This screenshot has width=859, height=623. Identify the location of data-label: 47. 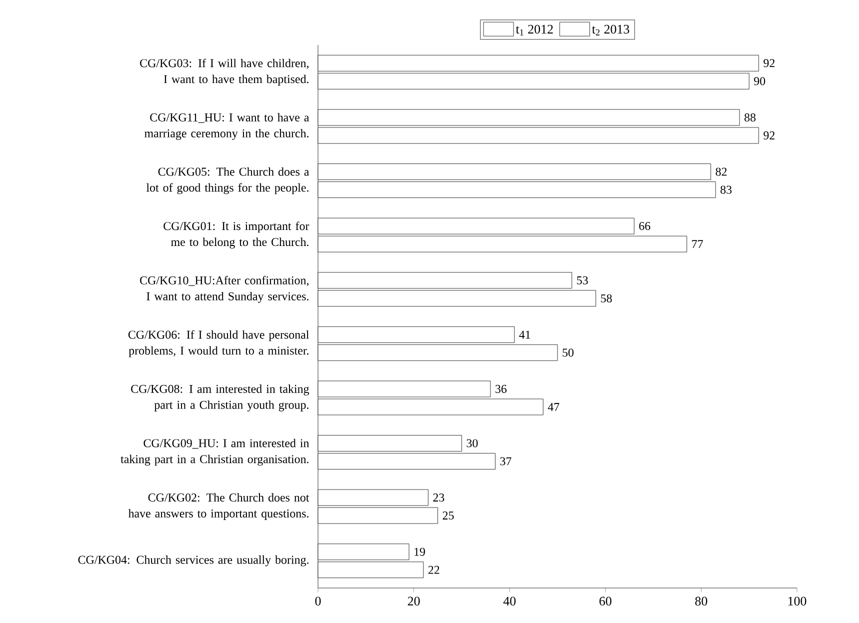
(554, 407).